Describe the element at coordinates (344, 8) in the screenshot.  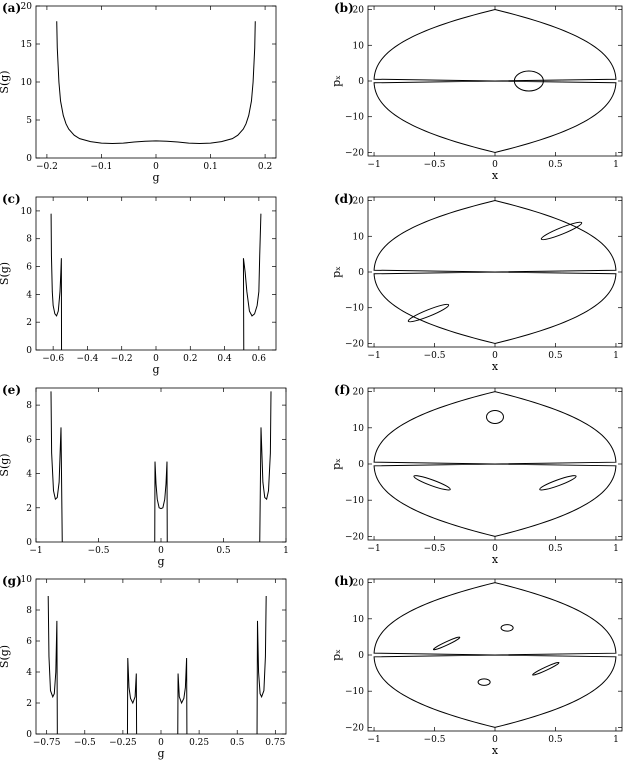
I see `panel-label: (b)` at that location.